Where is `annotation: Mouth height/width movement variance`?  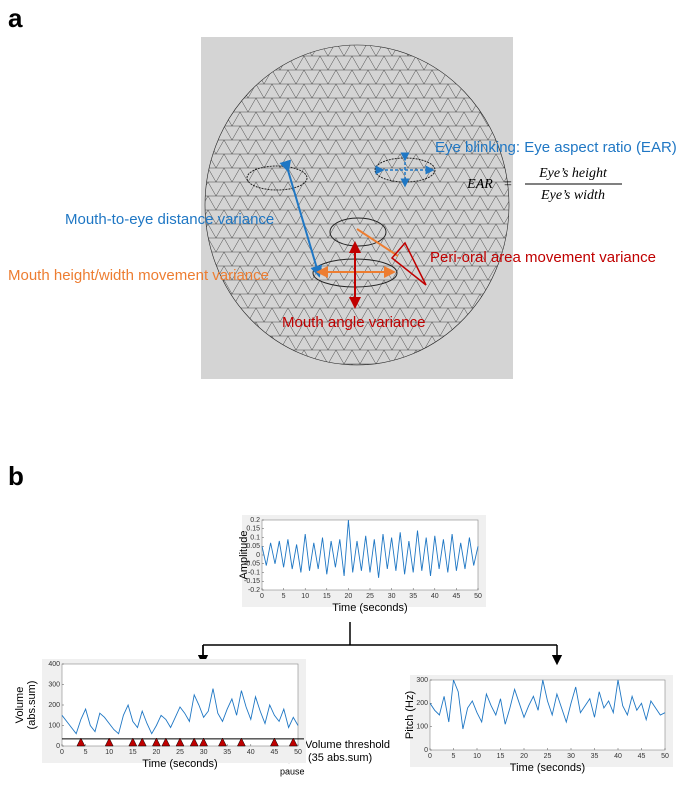 annotation: Mouth height/width movement variance is located at coordinates (138, 275).